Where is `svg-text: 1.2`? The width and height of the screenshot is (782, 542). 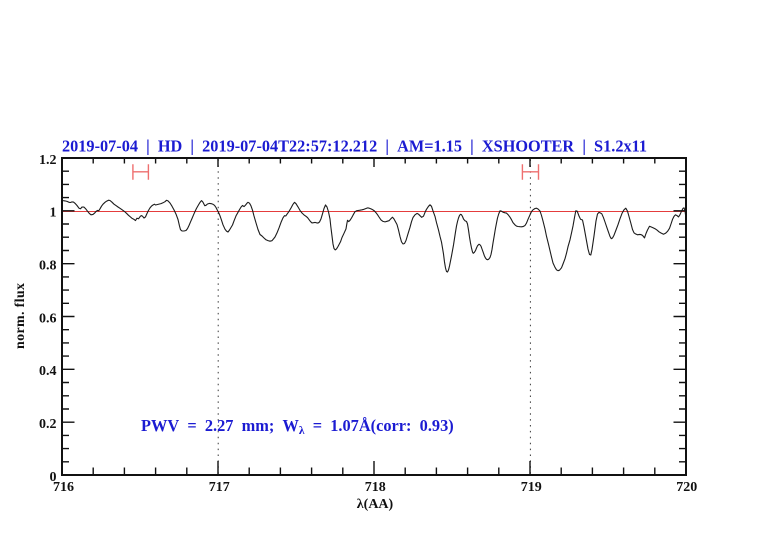
svg-text: 1.2 is located at coordinates (48, 160).